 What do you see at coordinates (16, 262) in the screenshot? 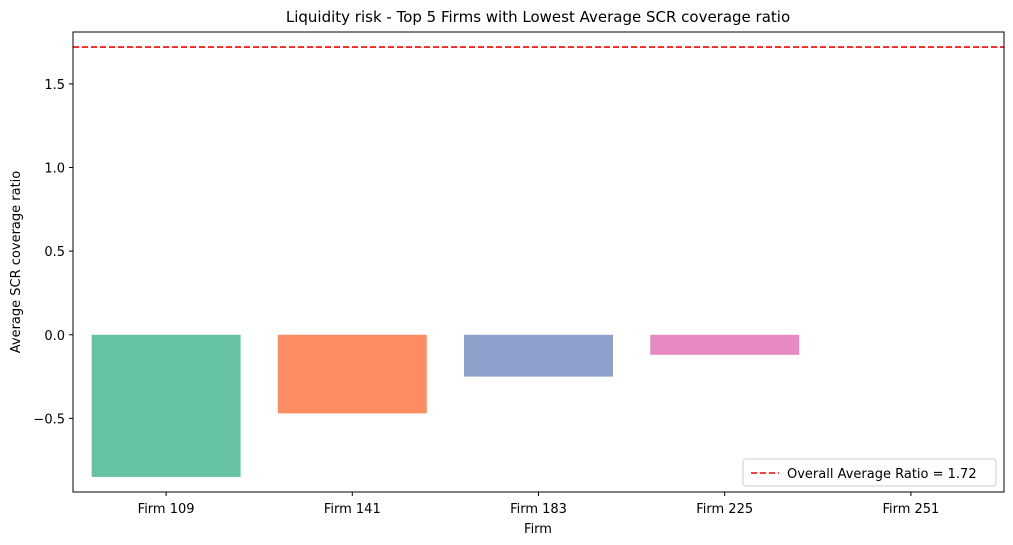
I see `y-axis-label: Average SCR coverage ratio` at bounding box center [16, 262].